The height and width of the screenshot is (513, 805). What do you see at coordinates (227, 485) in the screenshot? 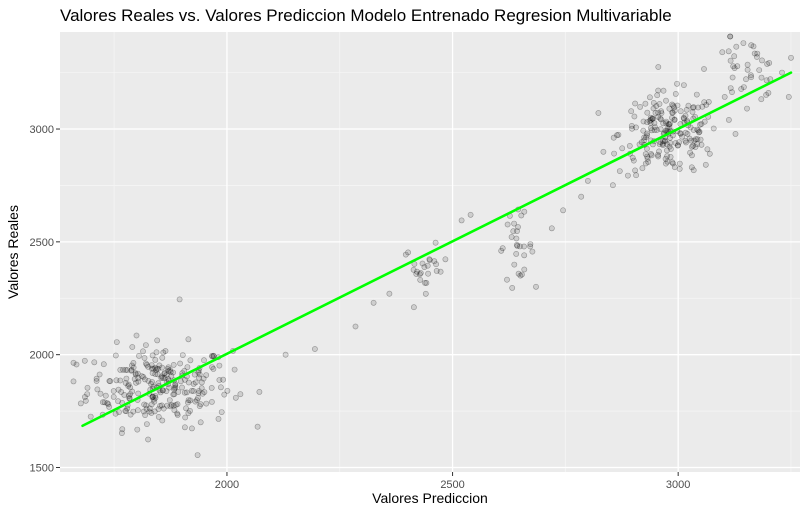
I see `x-tick-label: 2000` at bounding box center [227, 485].